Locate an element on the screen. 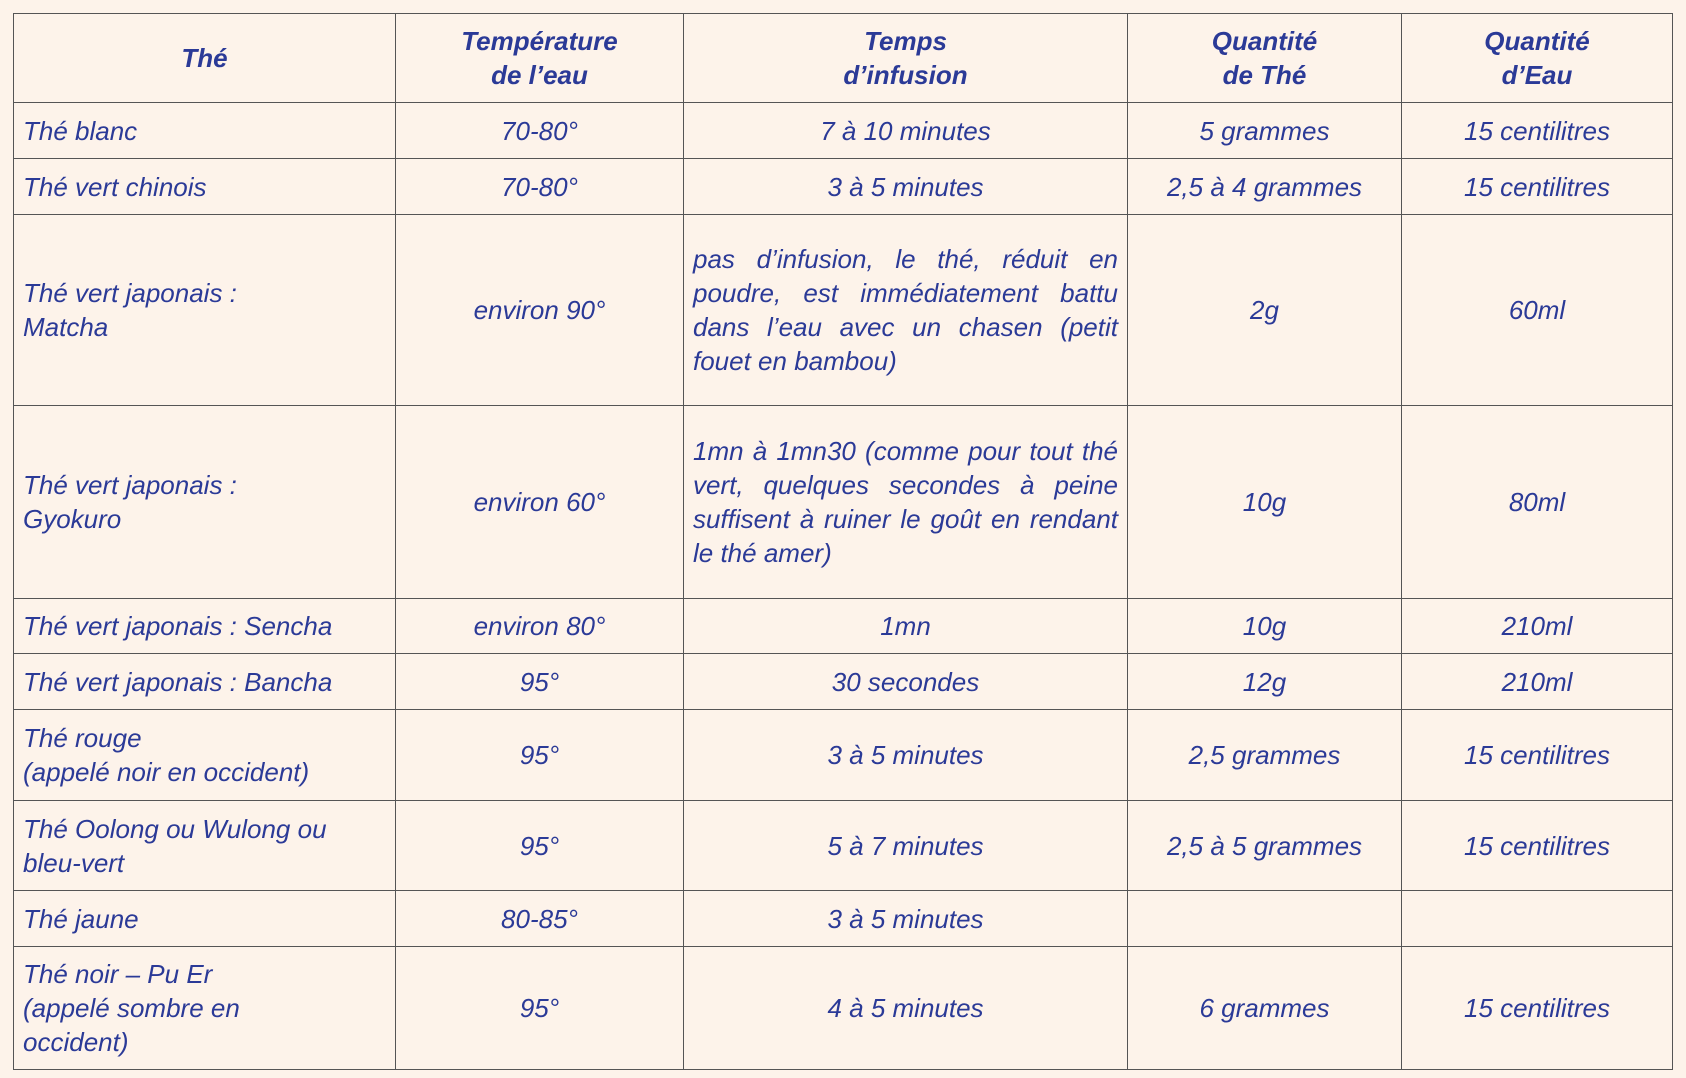 The image size is (1686, 1078). table-cell: Thé vert chinois is located at coordinates (204, 186).